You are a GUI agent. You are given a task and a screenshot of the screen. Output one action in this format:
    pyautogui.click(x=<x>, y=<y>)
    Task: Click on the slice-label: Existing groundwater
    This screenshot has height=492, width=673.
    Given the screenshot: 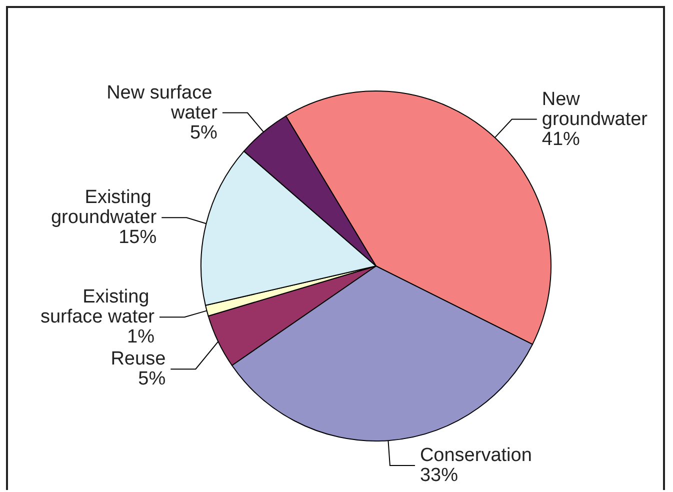 What is the action you would take?
    pyautogui.click(x=104, y=207)
    